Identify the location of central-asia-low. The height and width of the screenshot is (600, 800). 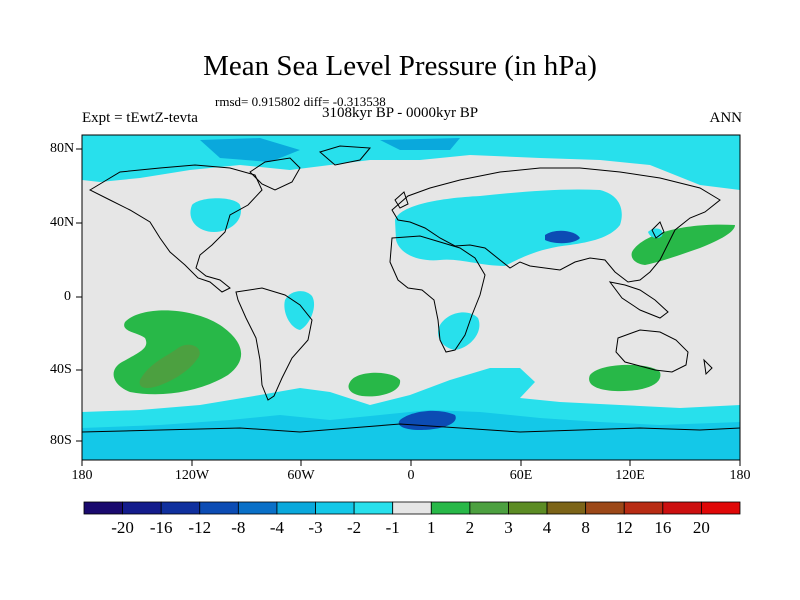
(562, 237).